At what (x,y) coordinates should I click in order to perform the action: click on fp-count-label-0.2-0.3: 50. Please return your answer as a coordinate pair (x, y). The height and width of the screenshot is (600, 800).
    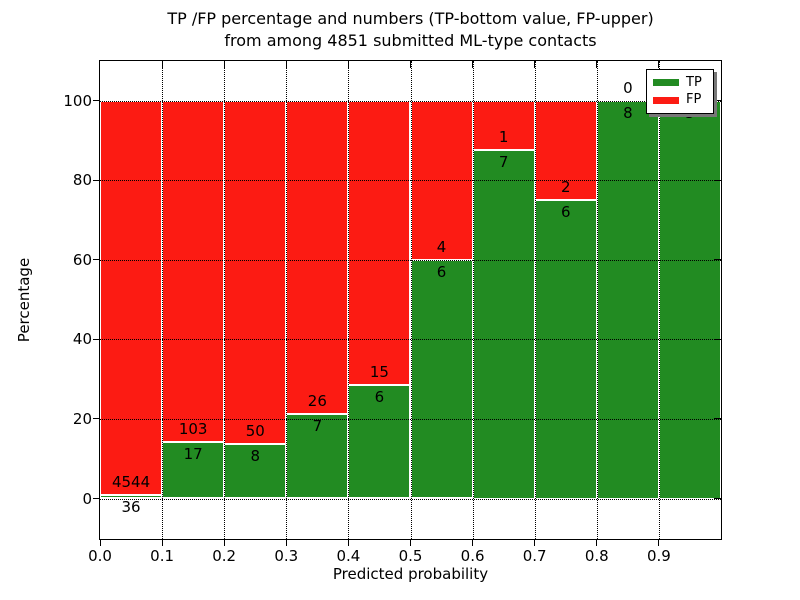
    Looking at the image, I should click on (255, 430).